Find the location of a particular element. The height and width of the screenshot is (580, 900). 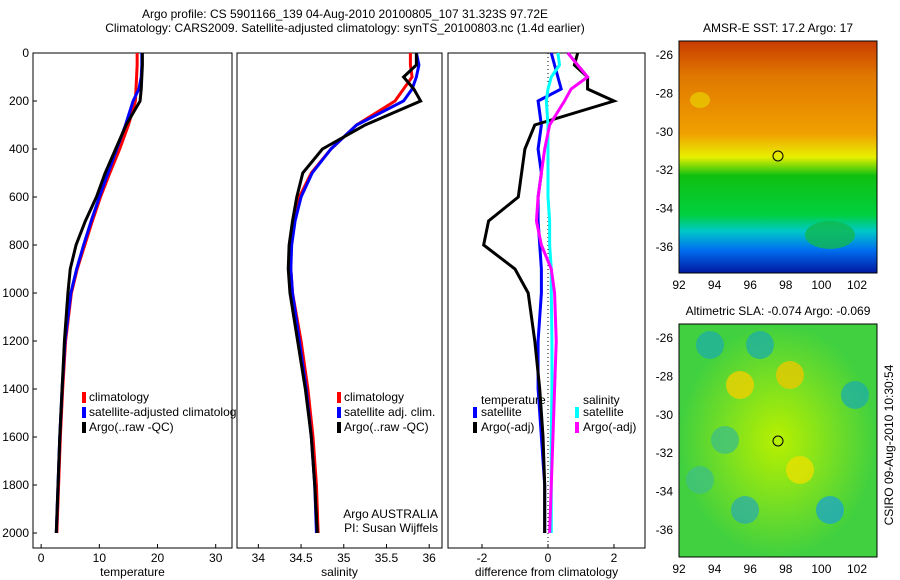

y-tick-label: 600 is located at coordinates (19, 197).